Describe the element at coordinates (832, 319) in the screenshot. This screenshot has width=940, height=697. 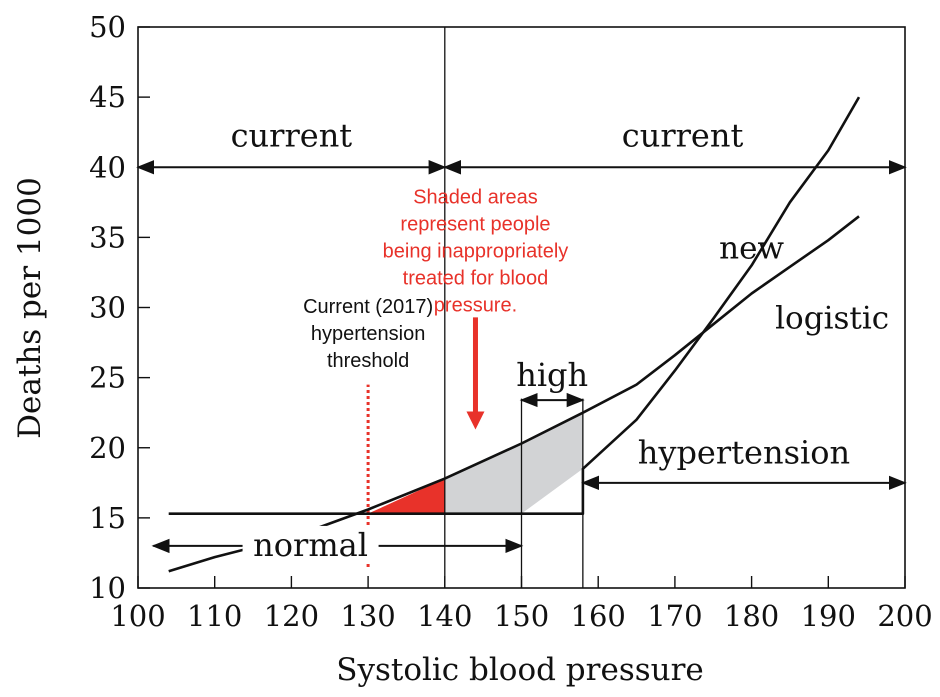
I see `curve-label-logistic: logistic` at that location.